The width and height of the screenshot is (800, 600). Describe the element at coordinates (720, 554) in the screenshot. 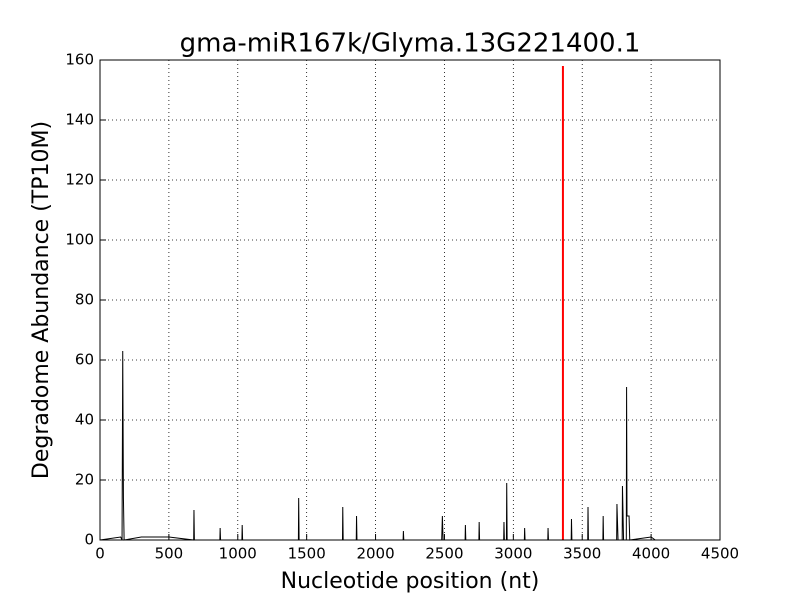

I see `x-tick-label: 4500` at that location.